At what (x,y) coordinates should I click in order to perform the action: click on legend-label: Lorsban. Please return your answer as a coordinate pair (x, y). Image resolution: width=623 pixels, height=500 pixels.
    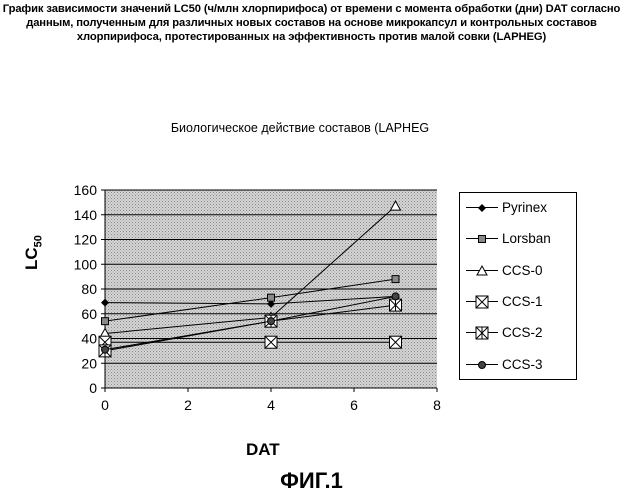
    Looking at the image, I should click on (526, 239).